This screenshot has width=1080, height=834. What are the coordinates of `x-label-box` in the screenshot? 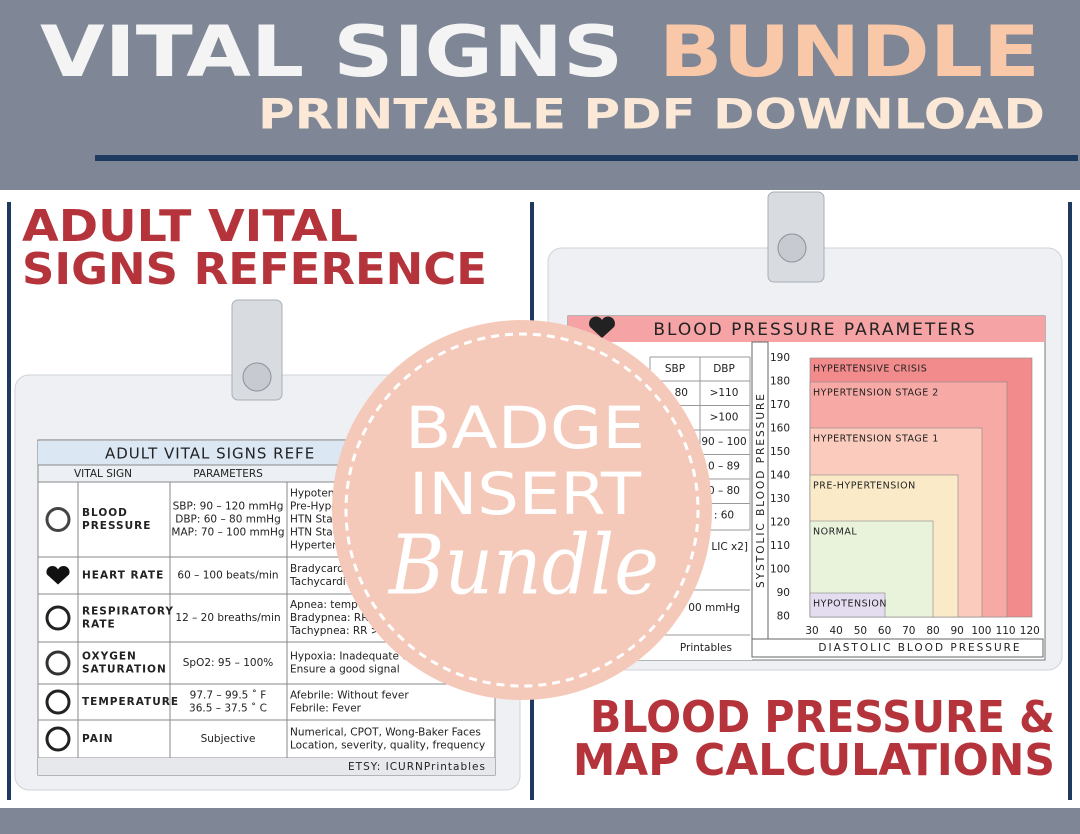 It's located at (897, 648).